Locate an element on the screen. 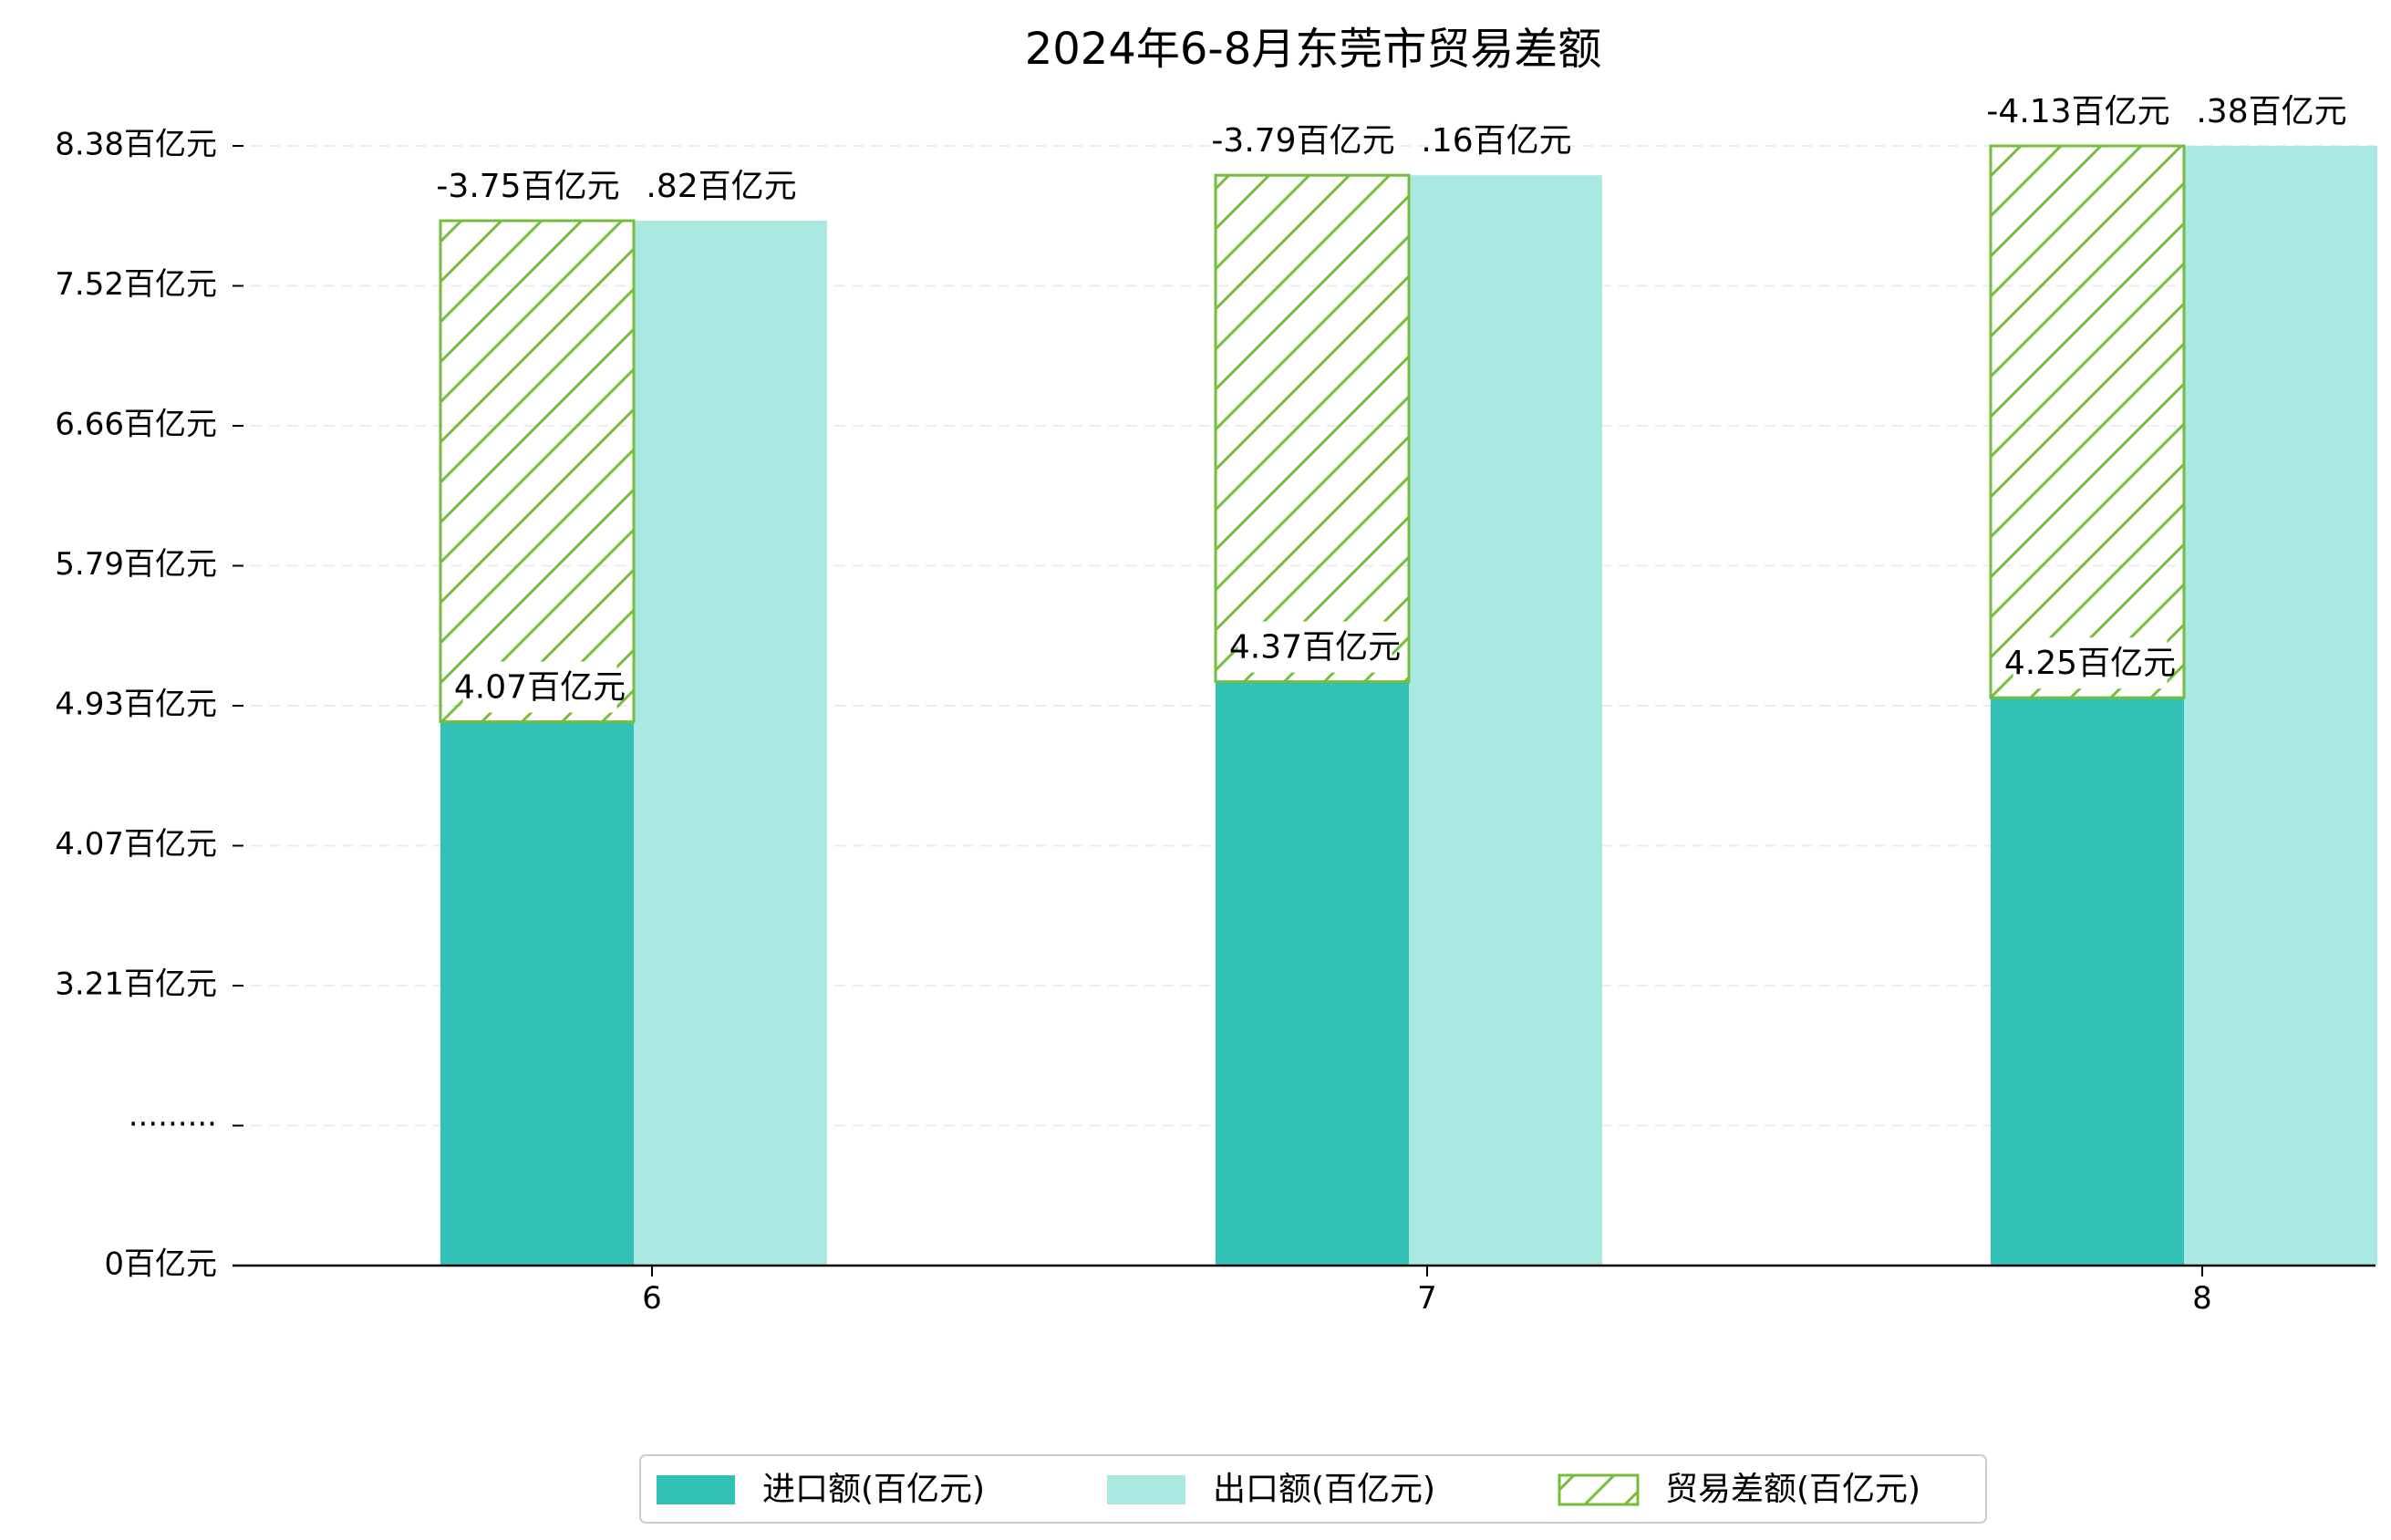 The height and width of the screenshot is (1540, 2391). legend-label-balance: 贸易差额(百亿元) is located at coordinates (1793, 1489).